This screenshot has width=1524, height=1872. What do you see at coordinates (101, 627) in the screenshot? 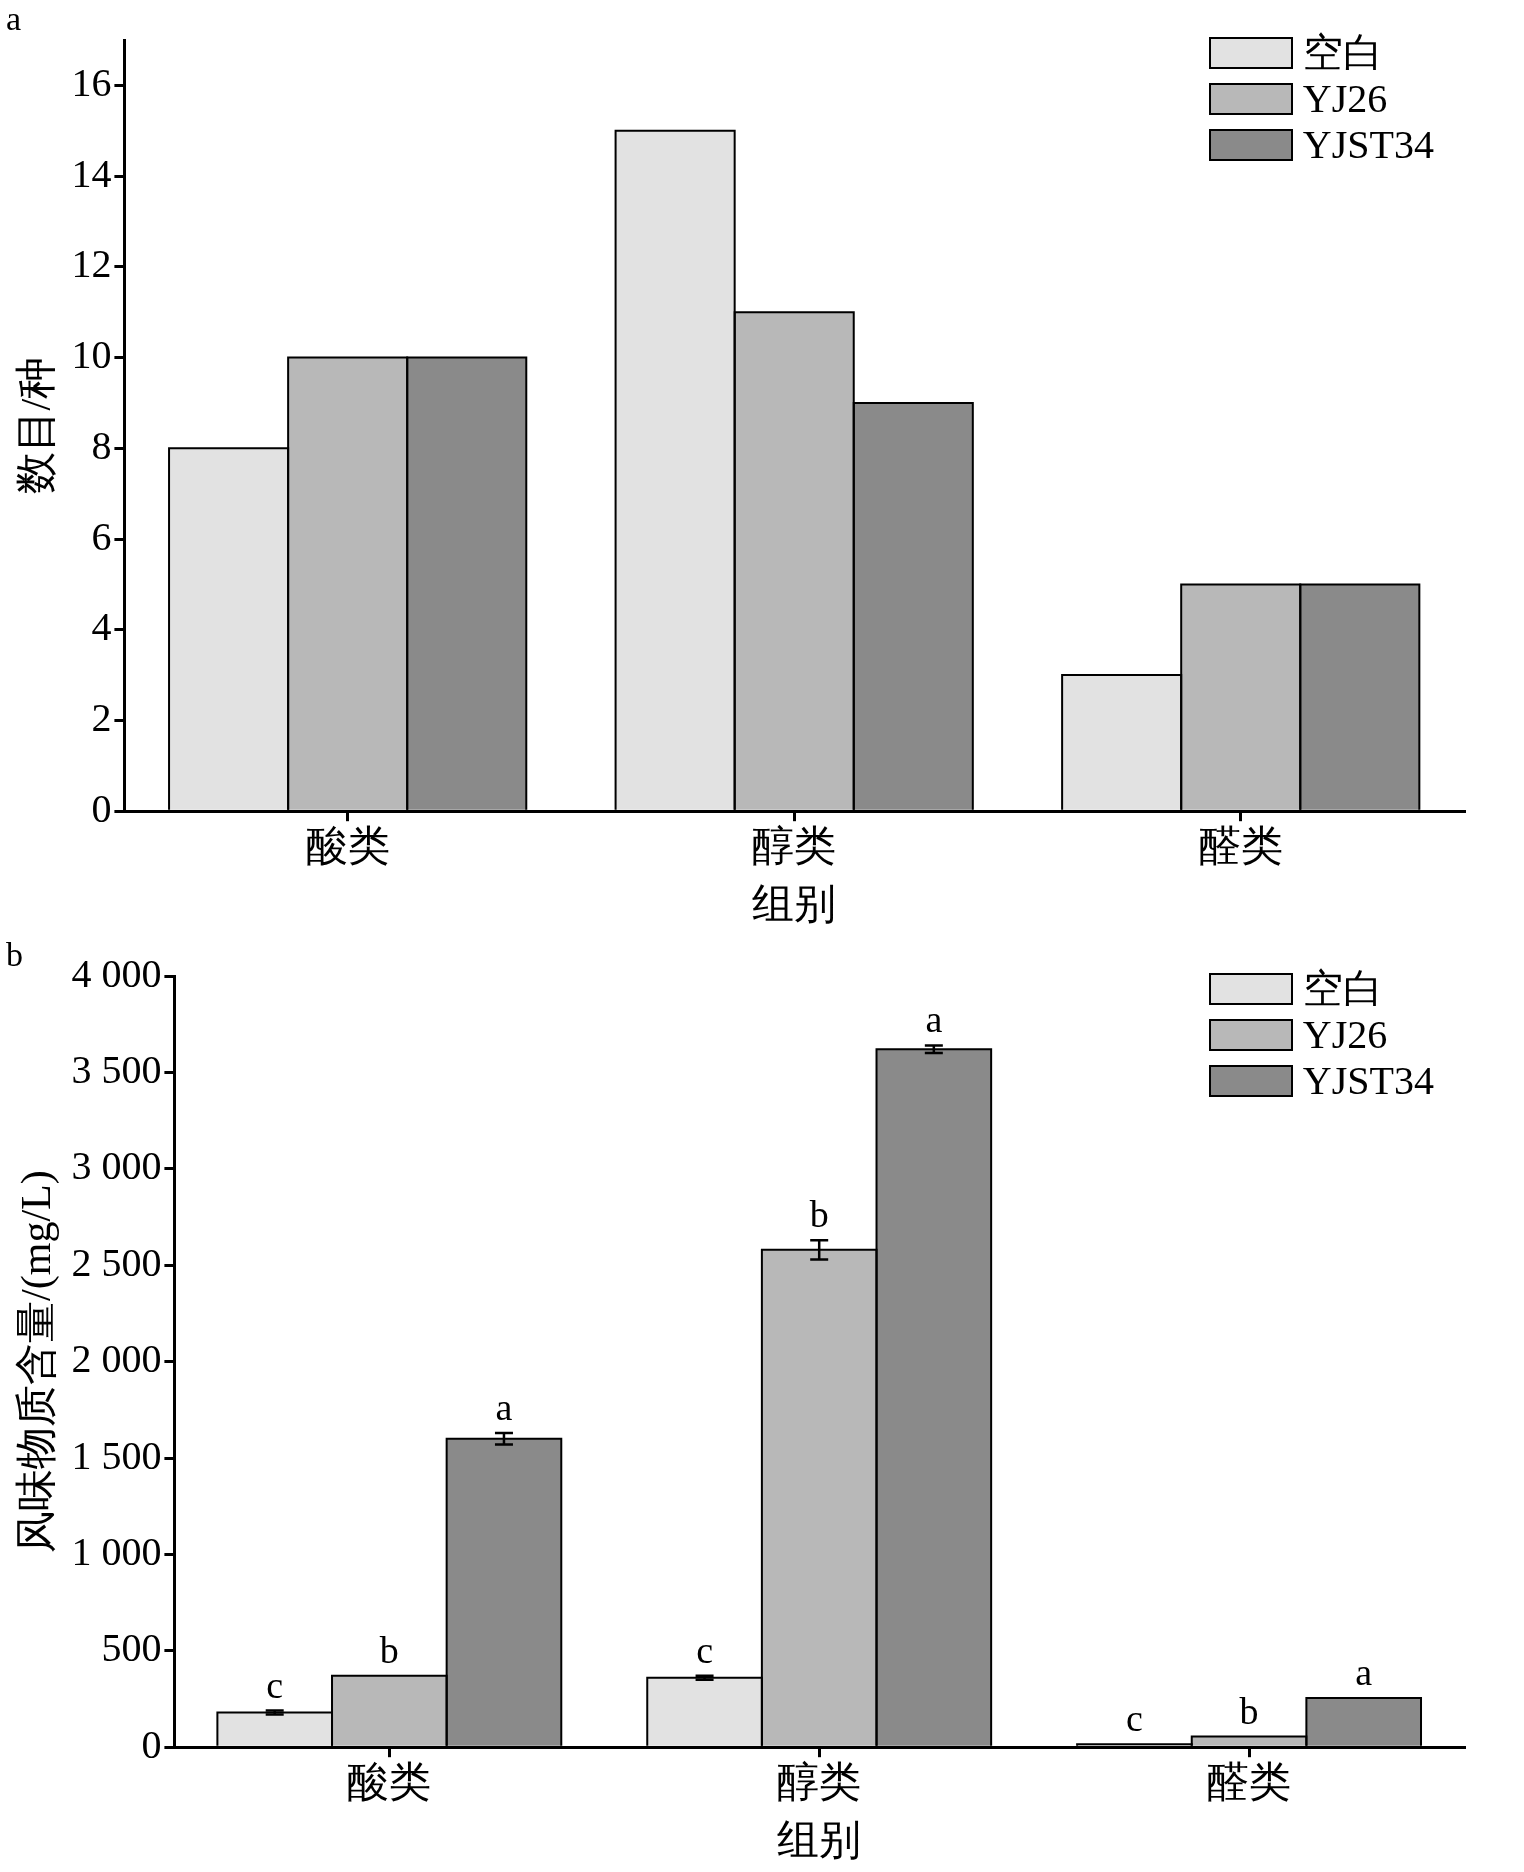
I see `y-tick-label: 4` at bounding box center [101, 627].